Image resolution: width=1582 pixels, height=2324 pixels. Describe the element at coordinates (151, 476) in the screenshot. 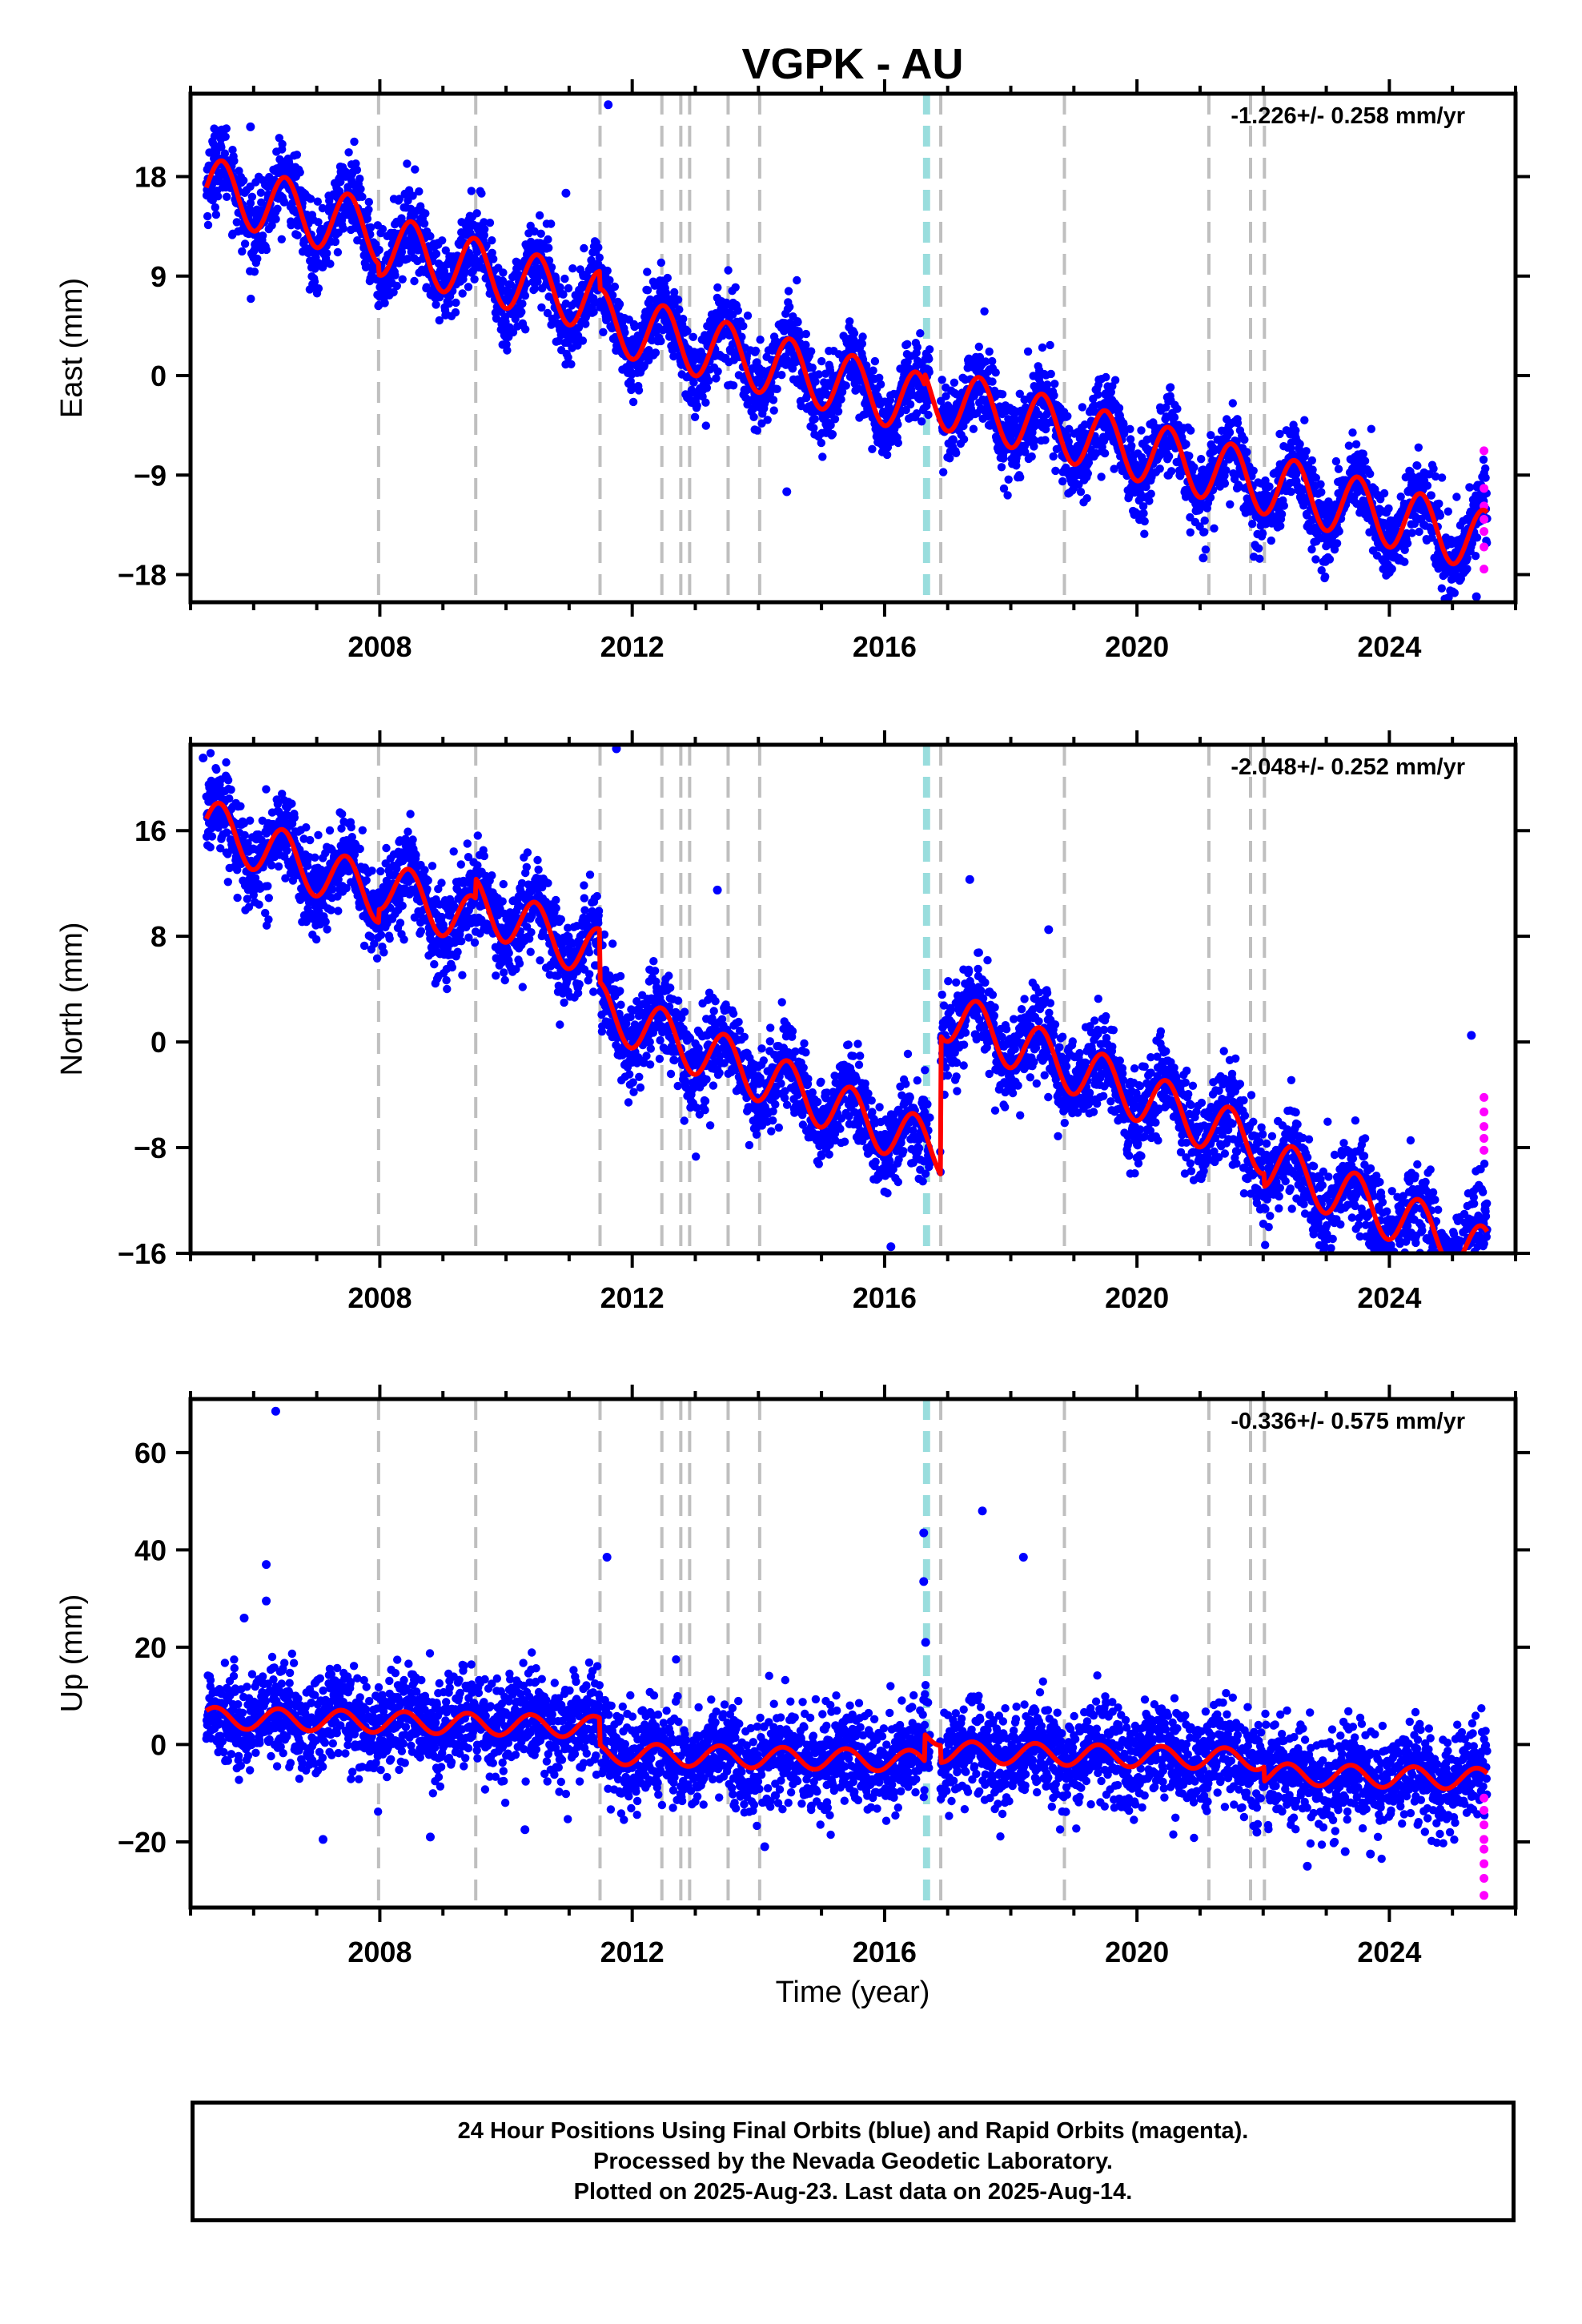

I see `y-tick-label: −9` at that location.